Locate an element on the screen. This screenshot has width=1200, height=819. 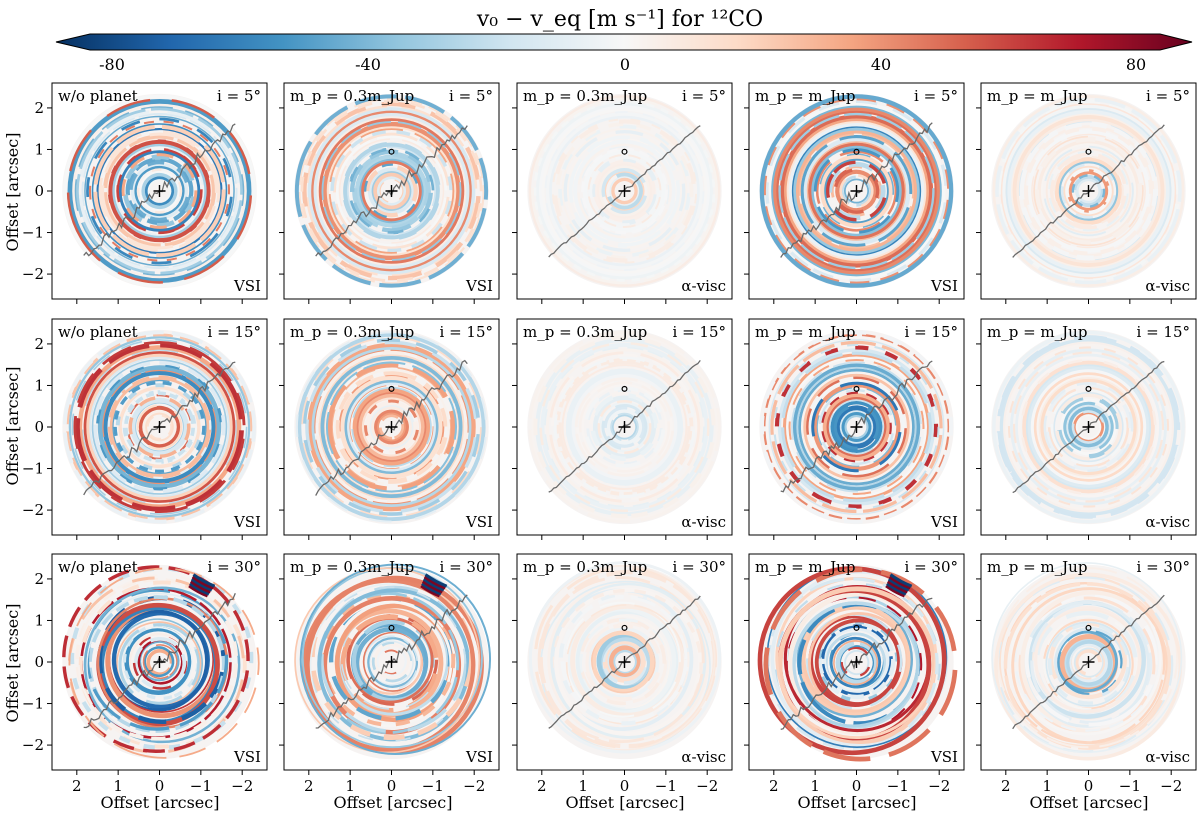
panel-inclination-label: i = 30° is located at coordinates (700, 567).